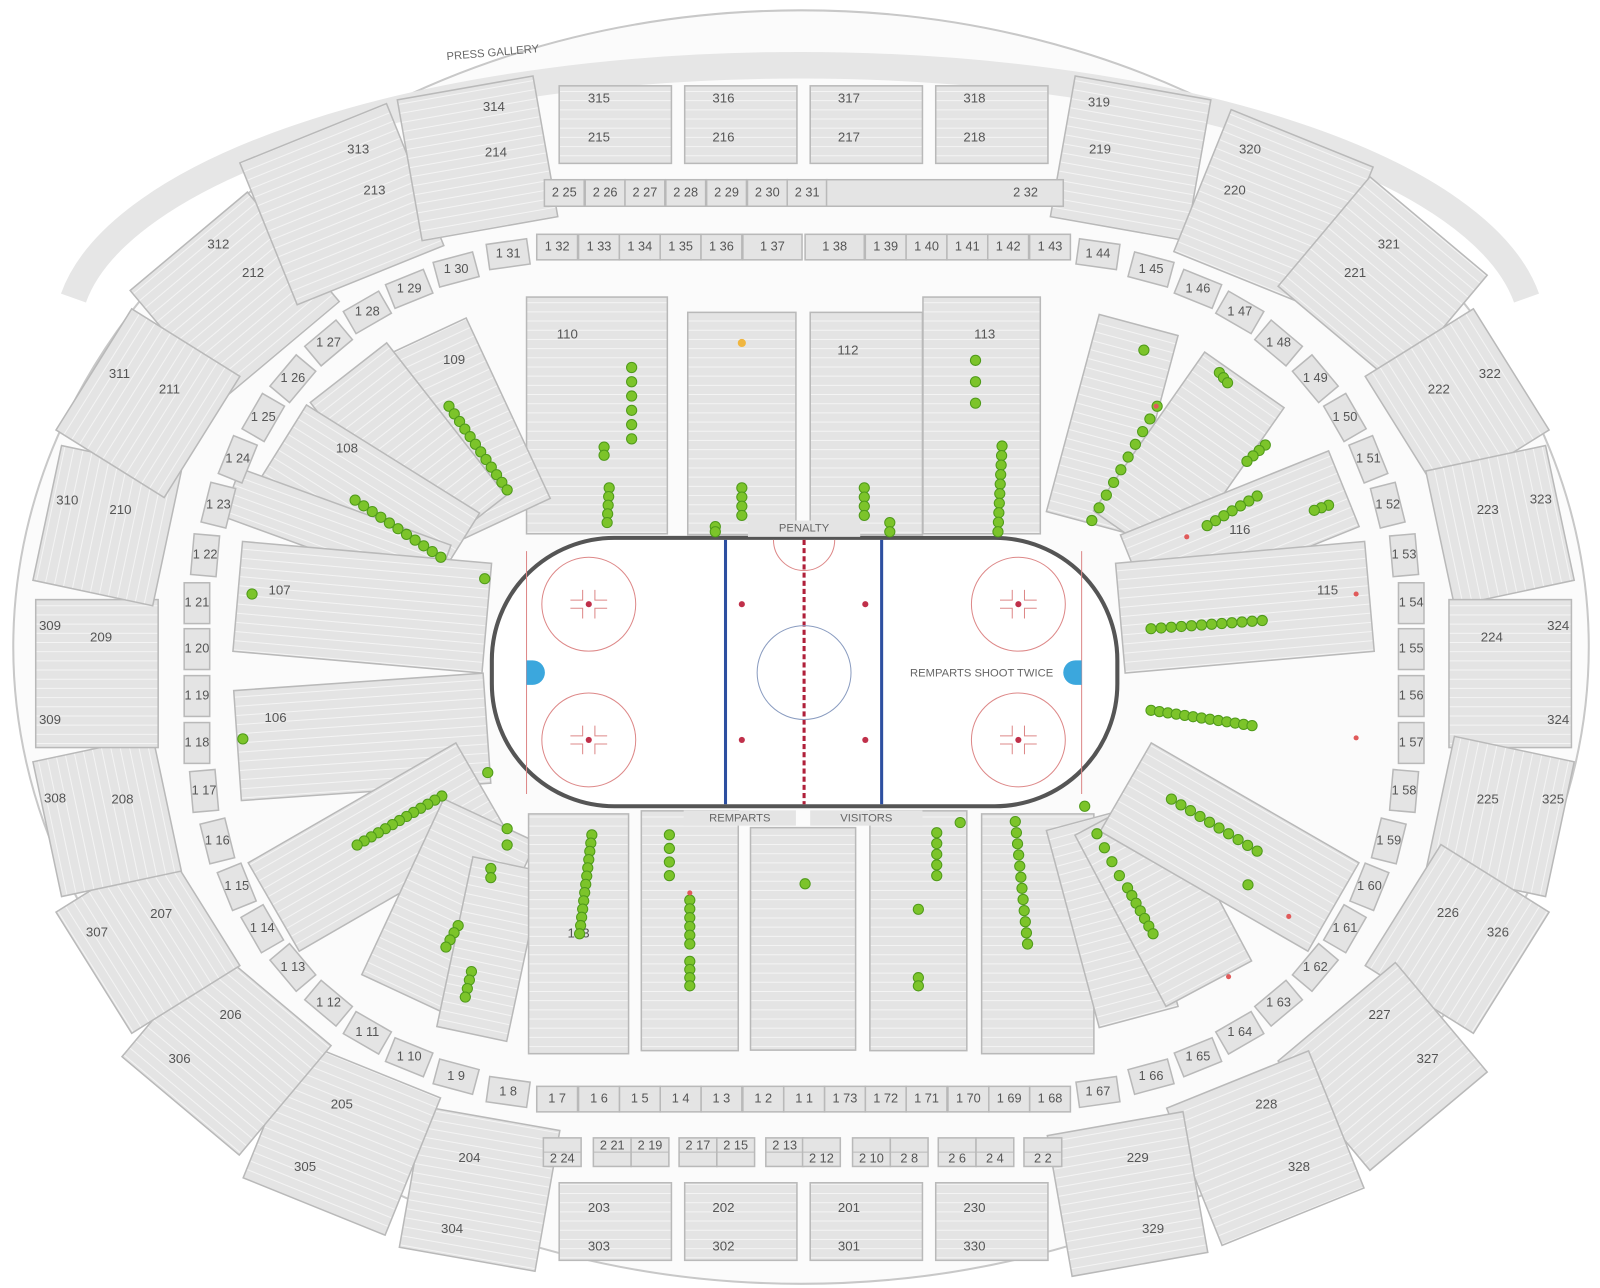  Describe the element at coordinates (918, 931) in the screenshot. I see `section` at that location.